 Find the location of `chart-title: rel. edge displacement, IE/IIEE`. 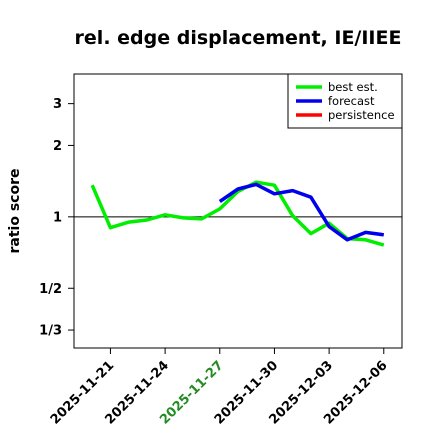

chart-title: rel. edge displacement, IE/IIEE is located at coordinates (238, 38).